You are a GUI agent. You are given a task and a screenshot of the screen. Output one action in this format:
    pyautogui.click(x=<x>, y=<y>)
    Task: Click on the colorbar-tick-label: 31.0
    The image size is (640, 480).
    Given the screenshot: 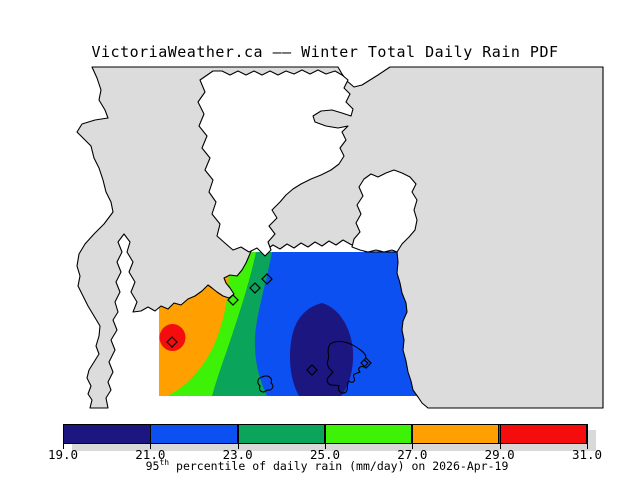 What is the action you would take?
    pyautogui.click(x=587, y=454)
    